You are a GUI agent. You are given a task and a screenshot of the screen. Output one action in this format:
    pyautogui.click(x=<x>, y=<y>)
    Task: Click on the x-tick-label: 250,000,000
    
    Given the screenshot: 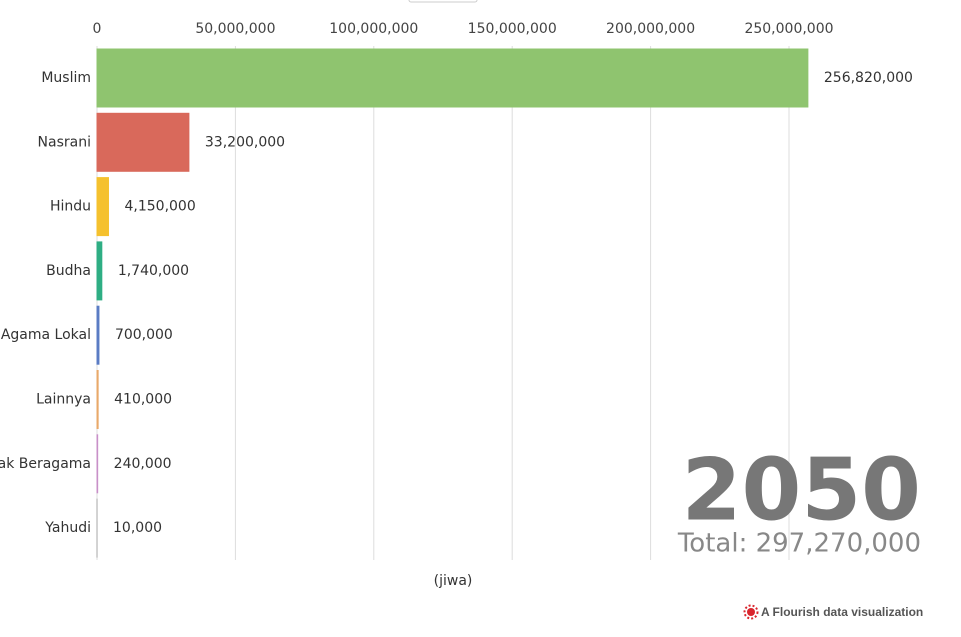 What is the action you would take?
    pyautogui.click(x=788, y=29)
    